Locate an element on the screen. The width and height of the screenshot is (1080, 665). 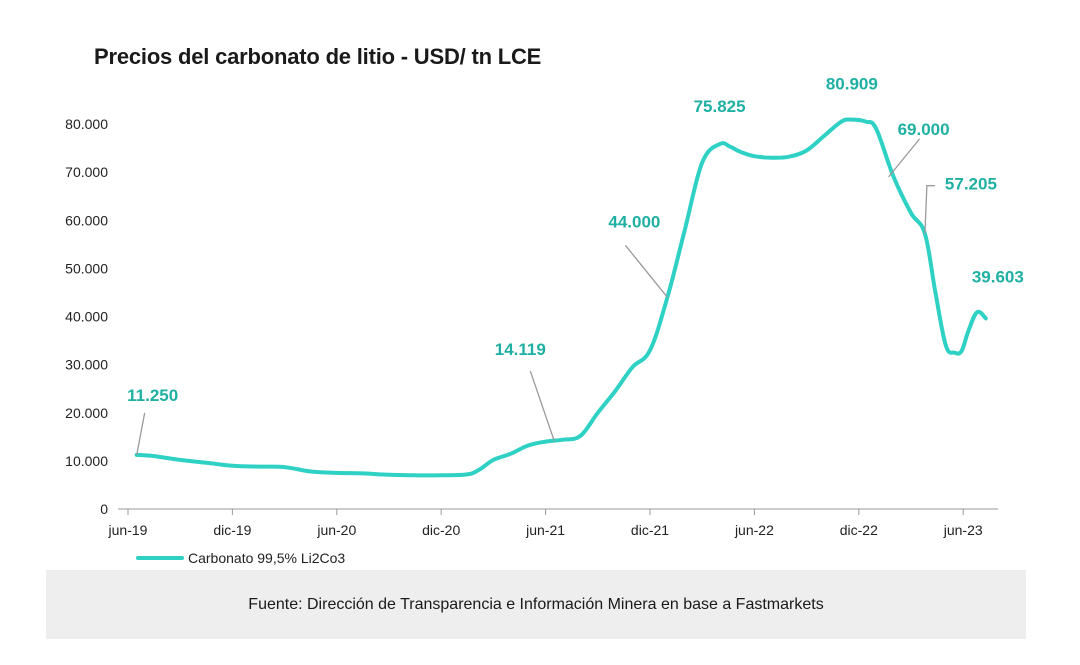
y-tick-label: 20.000 is located at coordinates (86, 413).